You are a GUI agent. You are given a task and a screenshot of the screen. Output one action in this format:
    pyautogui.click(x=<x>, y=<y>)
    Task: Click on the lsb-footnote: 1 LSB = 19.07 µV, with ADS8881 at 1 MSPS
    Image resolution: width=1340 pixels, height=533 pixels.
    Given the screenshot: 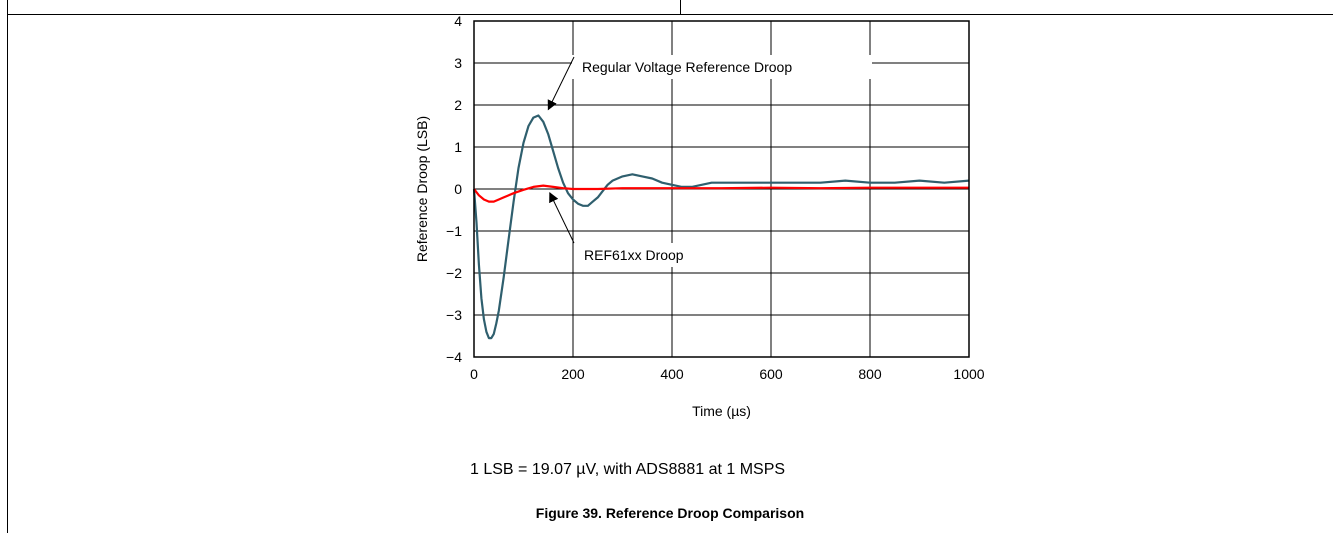 What is the action you would take?
    pyautogui.click(x=628, y=469)
    